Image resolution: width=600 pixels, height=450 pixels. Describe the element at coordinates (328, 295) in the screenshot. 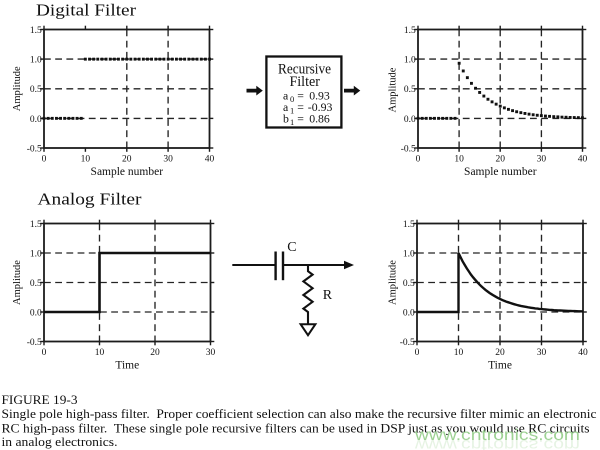

I see `svg-text: R` at that location.